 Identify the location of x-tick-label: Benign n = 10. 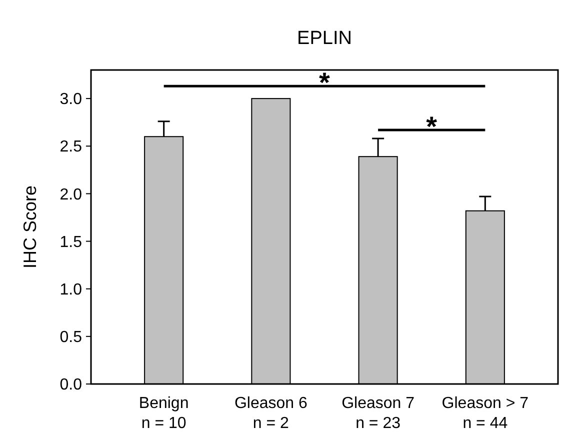
(163, 413).